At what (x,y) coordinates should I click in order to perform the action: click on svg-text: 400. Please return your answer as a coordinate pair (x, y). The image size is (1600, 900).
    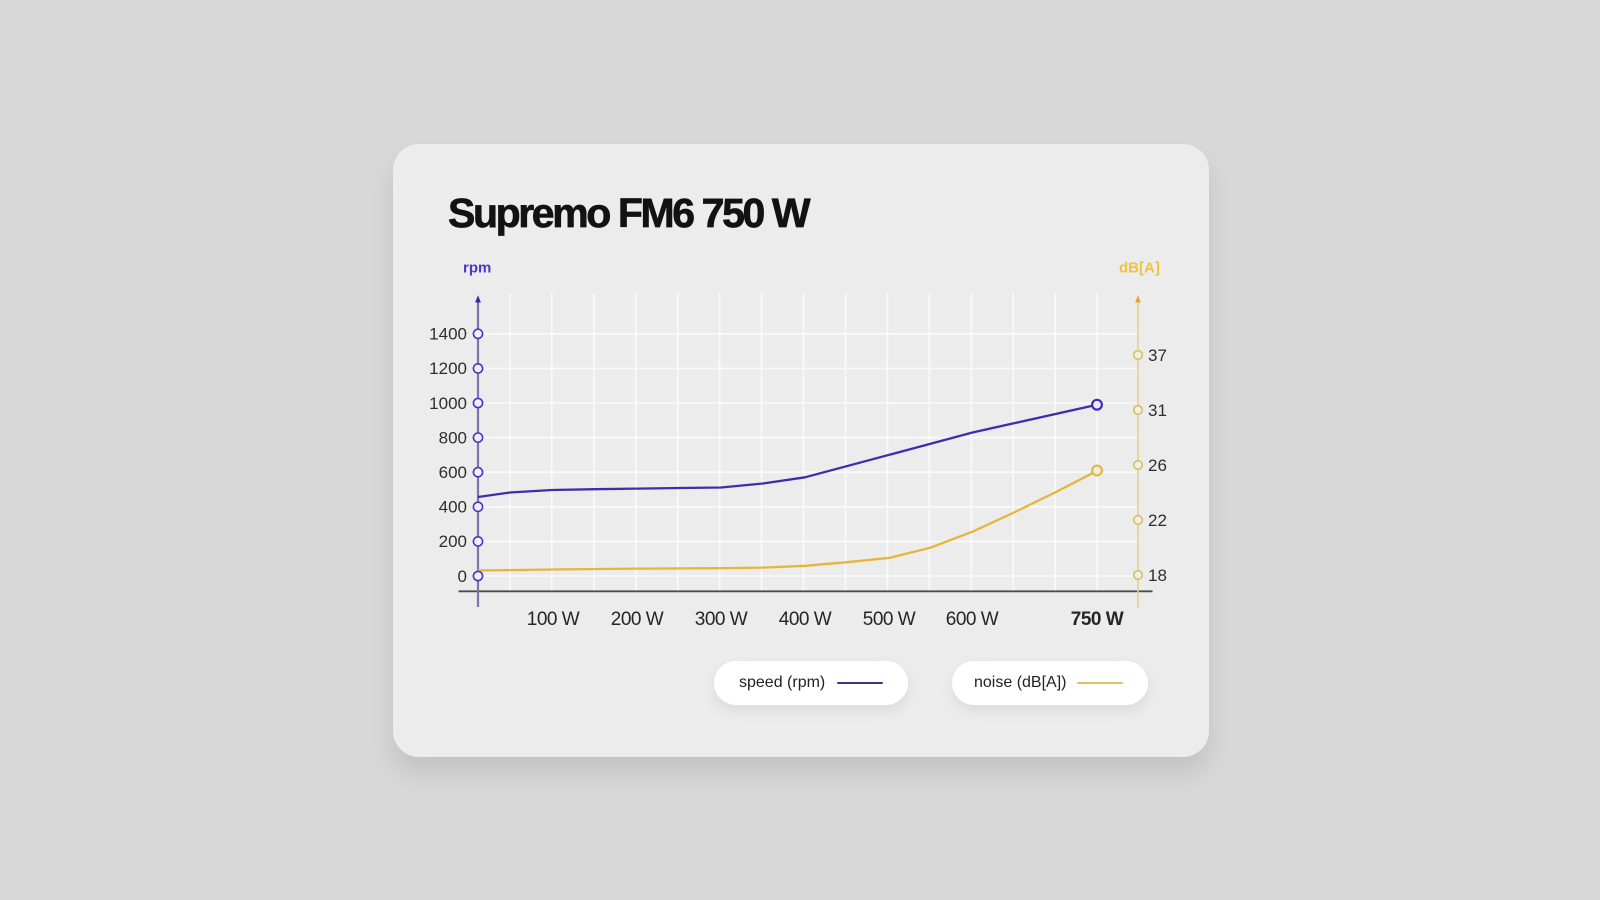
    Looking at the image, I should click on (453, 507).